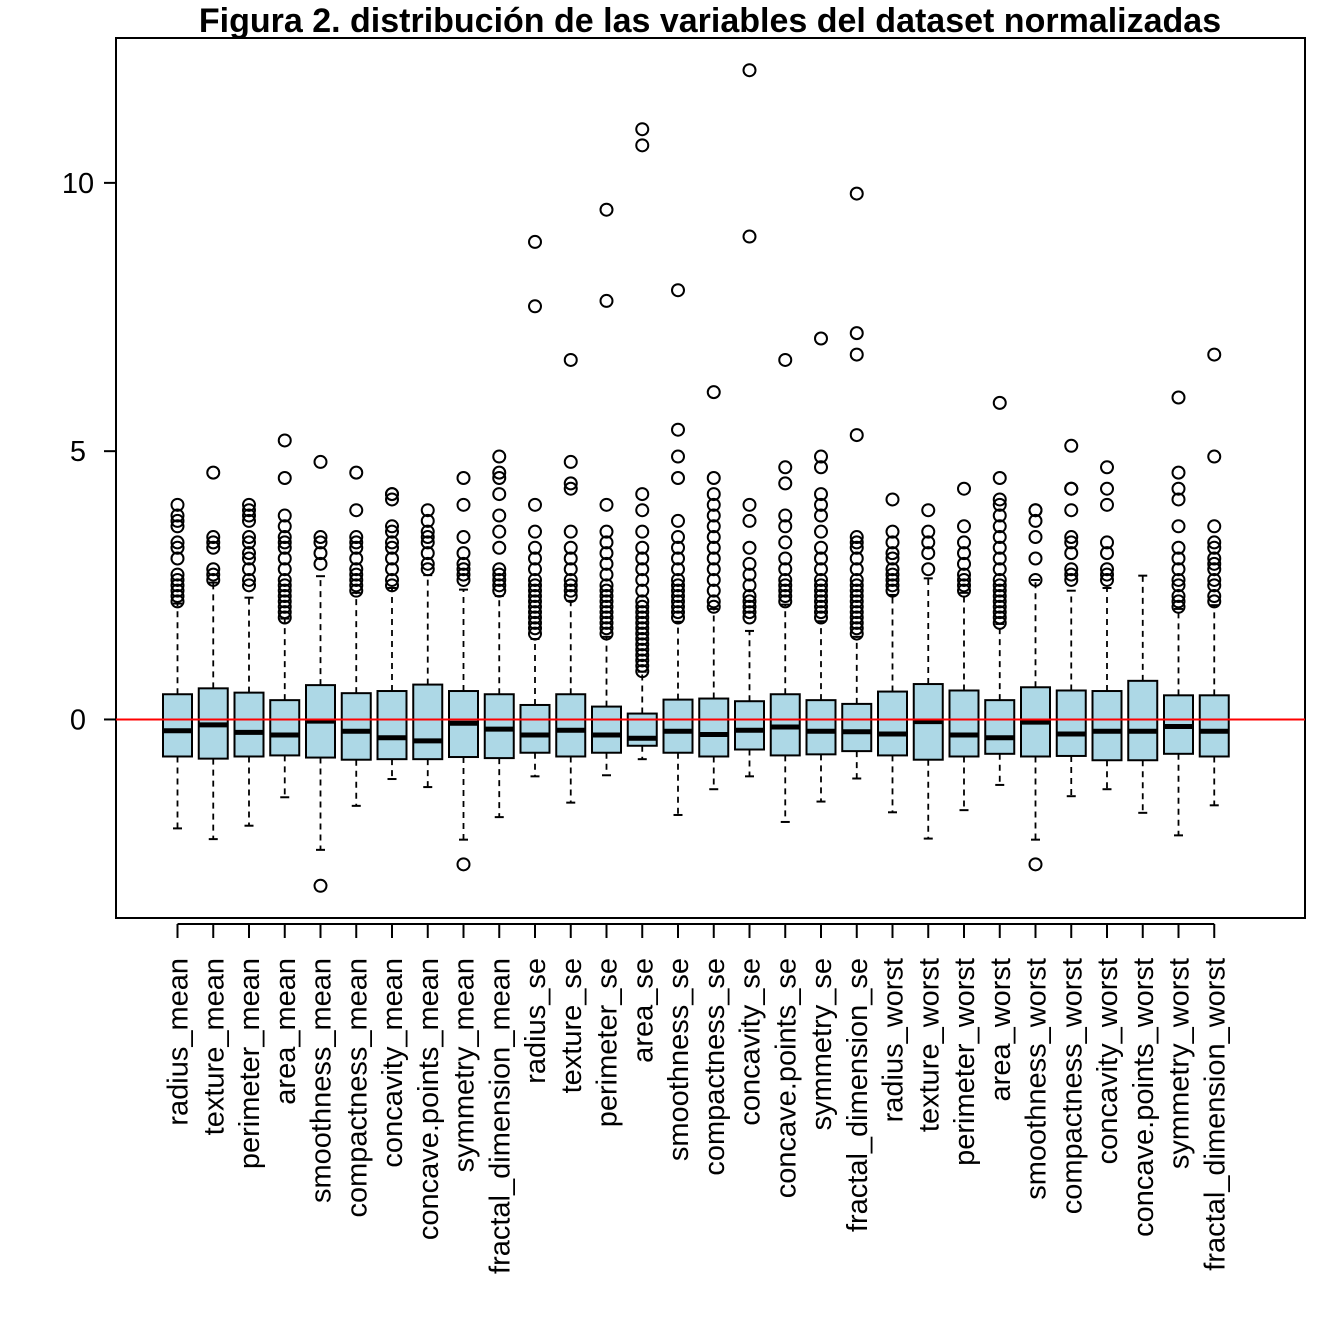  What do you see at coordinates (463, 671) in the screenshot?
I see `box-symmetry-mean` at bounding box center [463, 671].